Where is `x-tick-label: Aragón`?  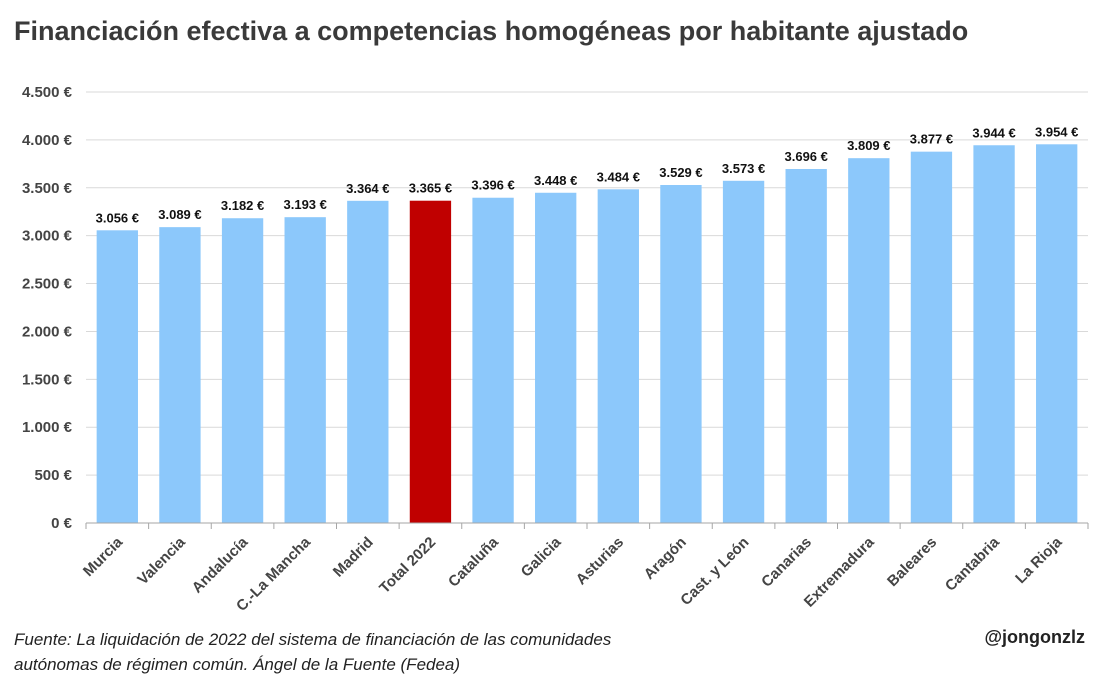 x-tick-label: Aragón is located at coordinates (665, 558).